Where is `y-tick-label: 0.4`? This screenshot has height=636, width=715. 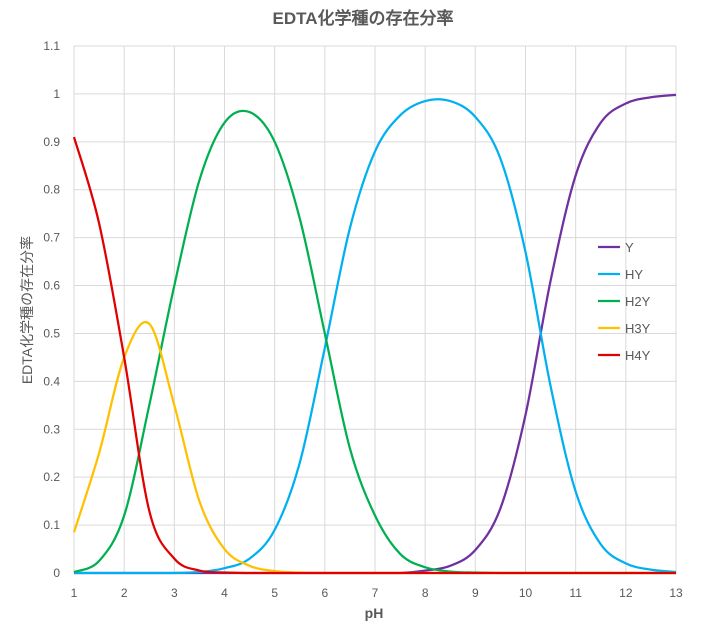 y-tick-label: 0.4 is located at coordinates (51, 381).